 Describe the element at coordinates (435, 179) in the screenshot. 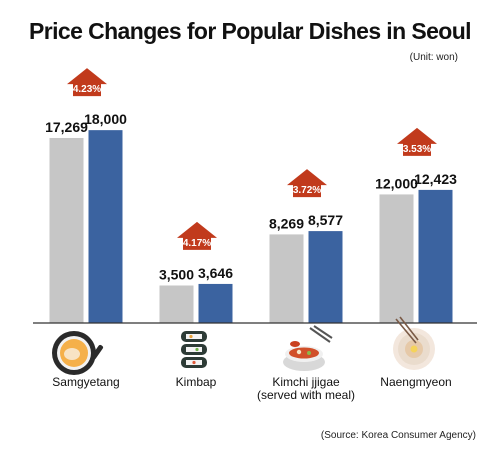

I see `value-label-current-3: 12,423` at that location.